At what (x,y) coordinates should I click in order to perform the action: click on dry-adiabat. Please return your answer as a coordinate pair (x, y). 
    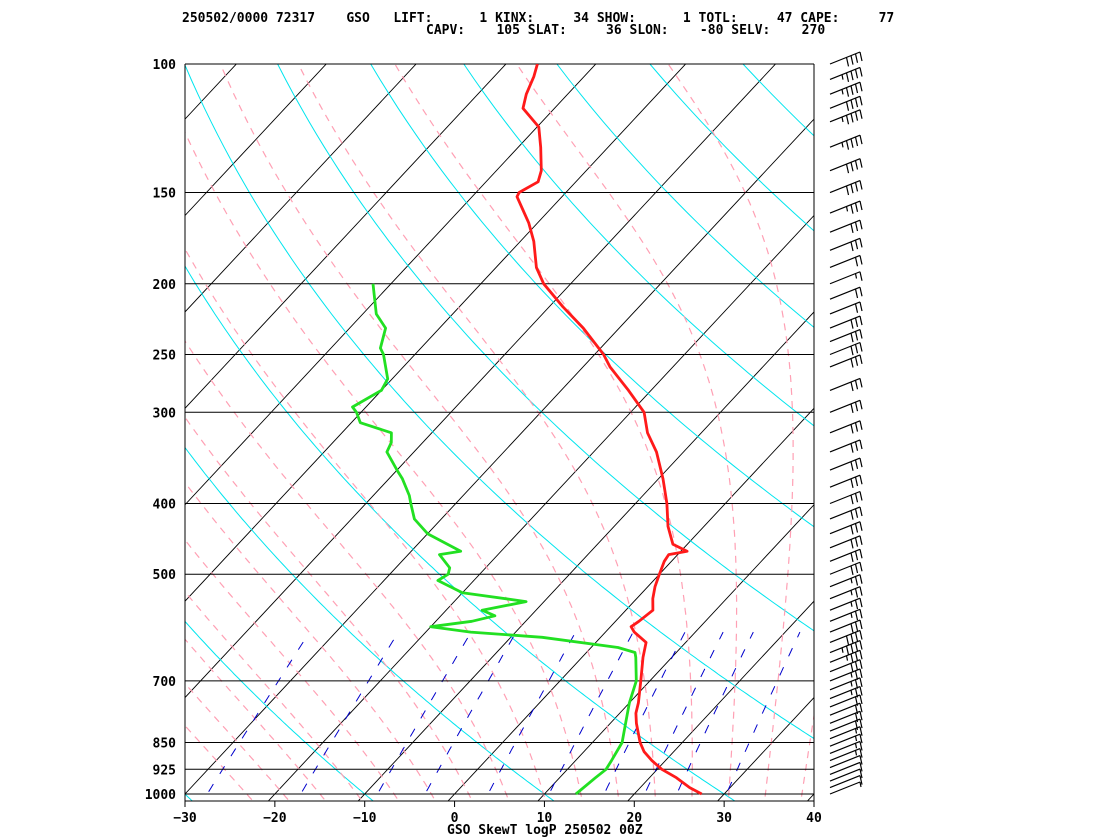
    Looking at the image, I should click on (370, 623).